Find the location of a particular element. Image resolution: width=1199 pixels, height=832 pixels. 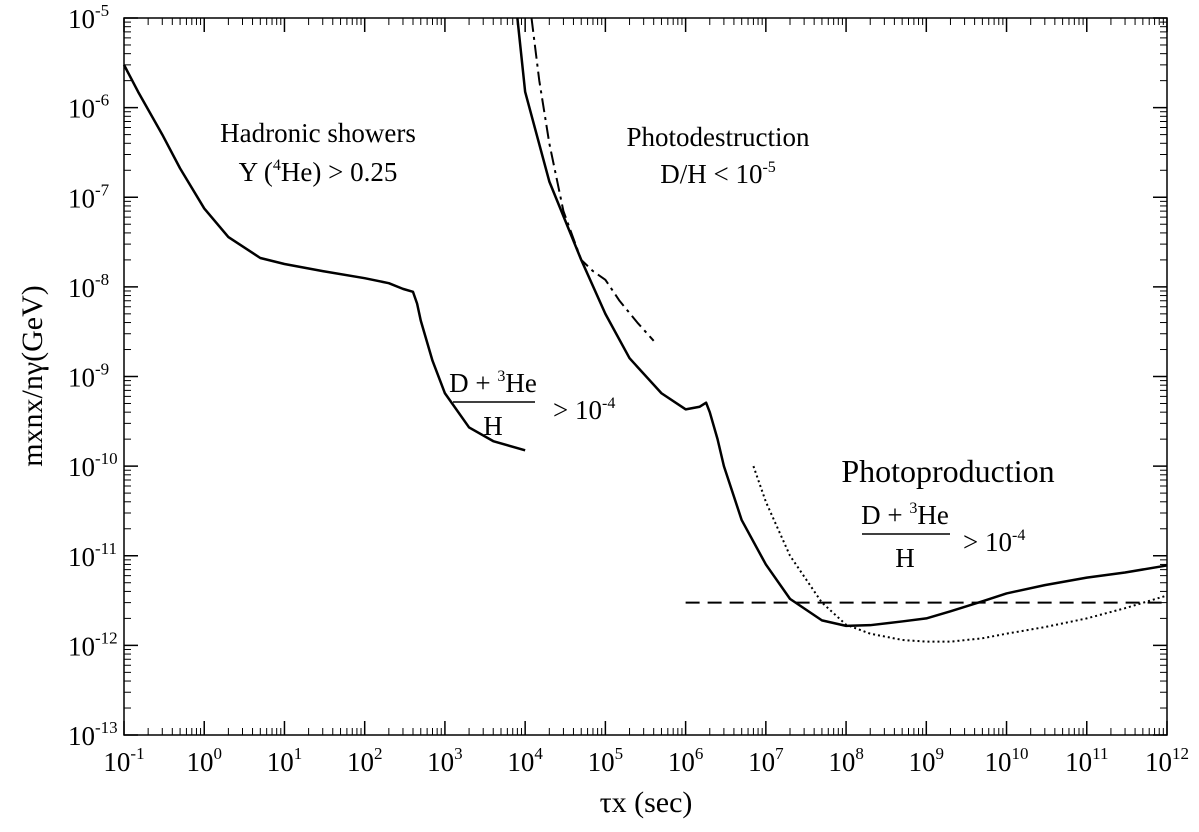

x-tick-label: 10⁰ is located at coordinates (204, 760).